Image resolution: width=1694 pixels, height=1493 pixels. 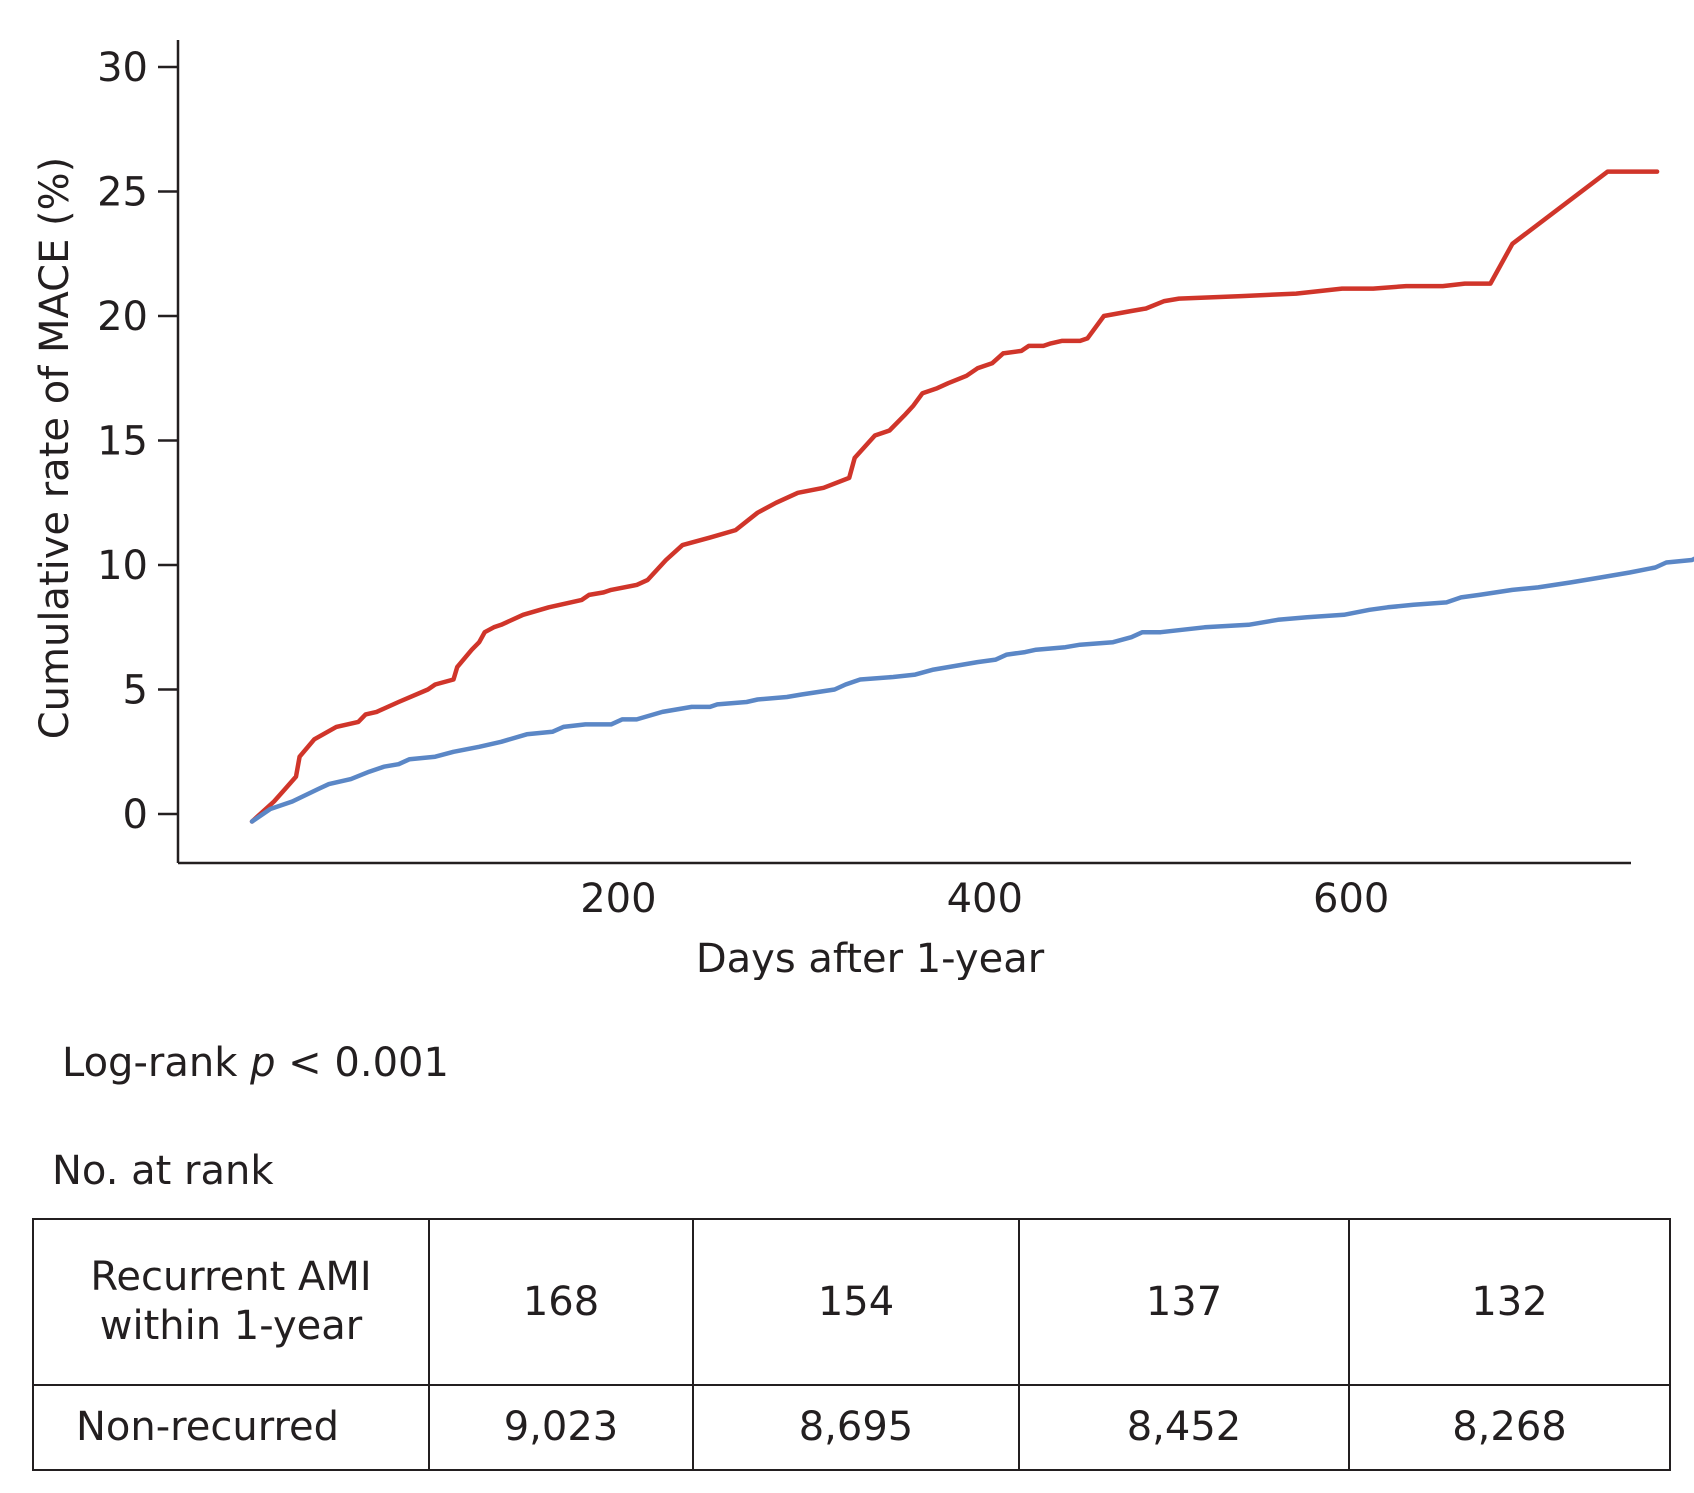 What do you see at coordinates (263, 1063) in the screenshot?
I see `logrank-p: p` at bounding box center [263, 1063].